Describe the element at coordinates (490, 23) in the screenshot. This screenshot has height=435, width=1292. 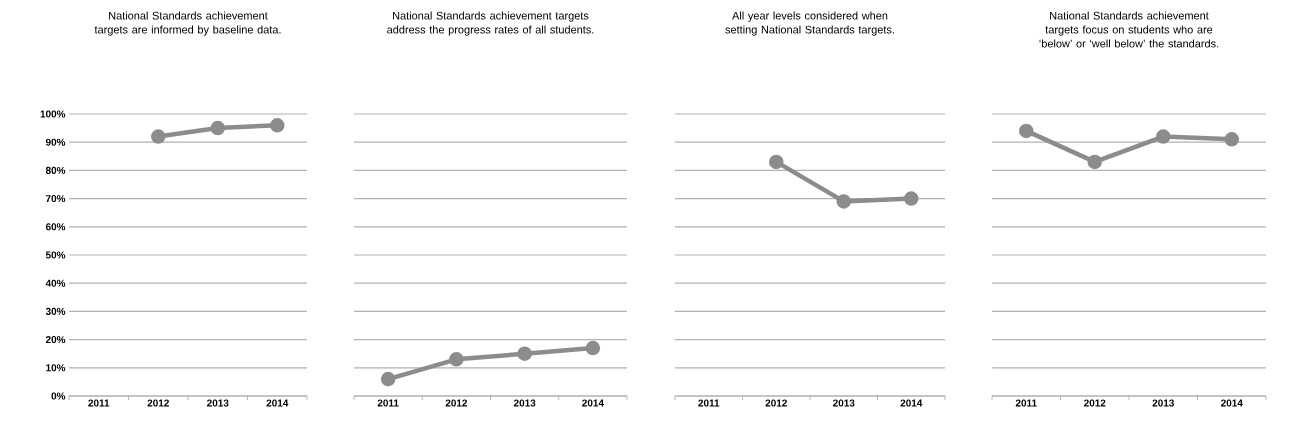
I see `chart-title: National Standards achievement targets address the progress rates of all students.` at that location.